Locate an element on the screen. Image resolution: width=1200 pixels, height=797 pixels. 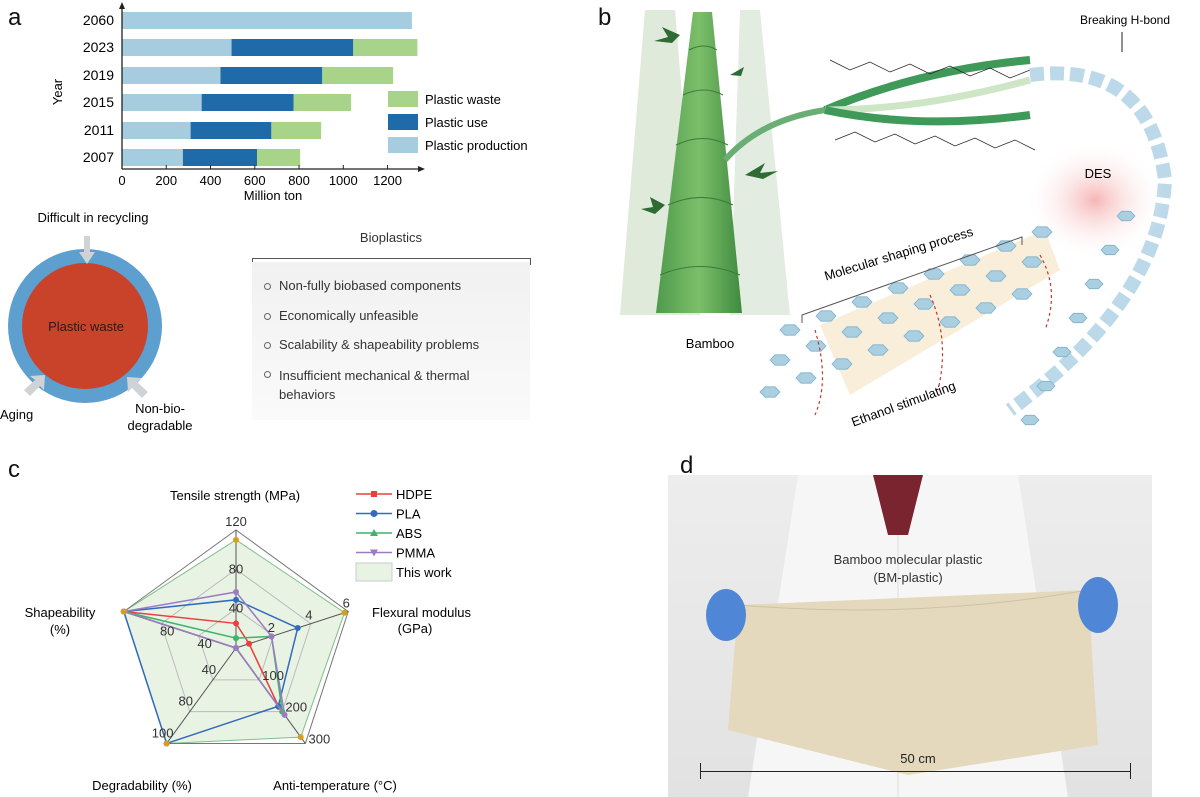
bar-2019-plastic-production is located at coordinates (171, 75).